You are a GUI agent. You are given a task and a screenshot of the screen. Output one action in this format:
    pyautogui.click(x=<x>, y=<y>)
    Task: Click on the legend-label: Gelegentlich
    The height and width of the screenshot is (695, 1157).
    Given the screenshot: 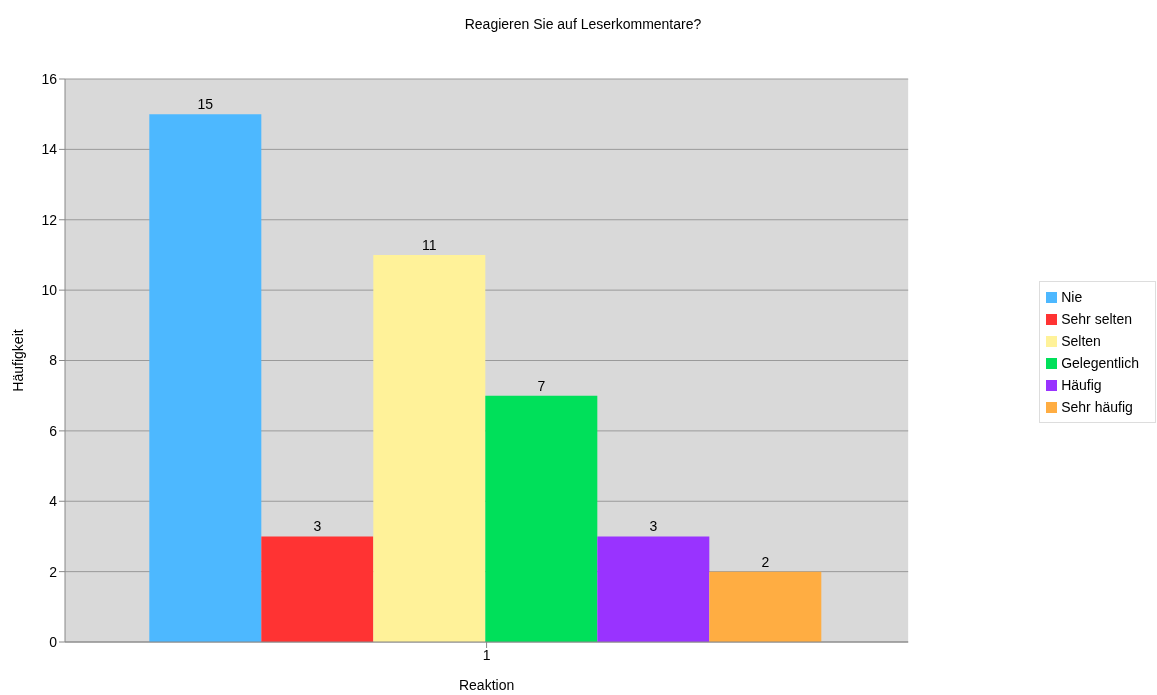 What is the action you would take?
    pyautogui.click(x=1100, y=362)
    